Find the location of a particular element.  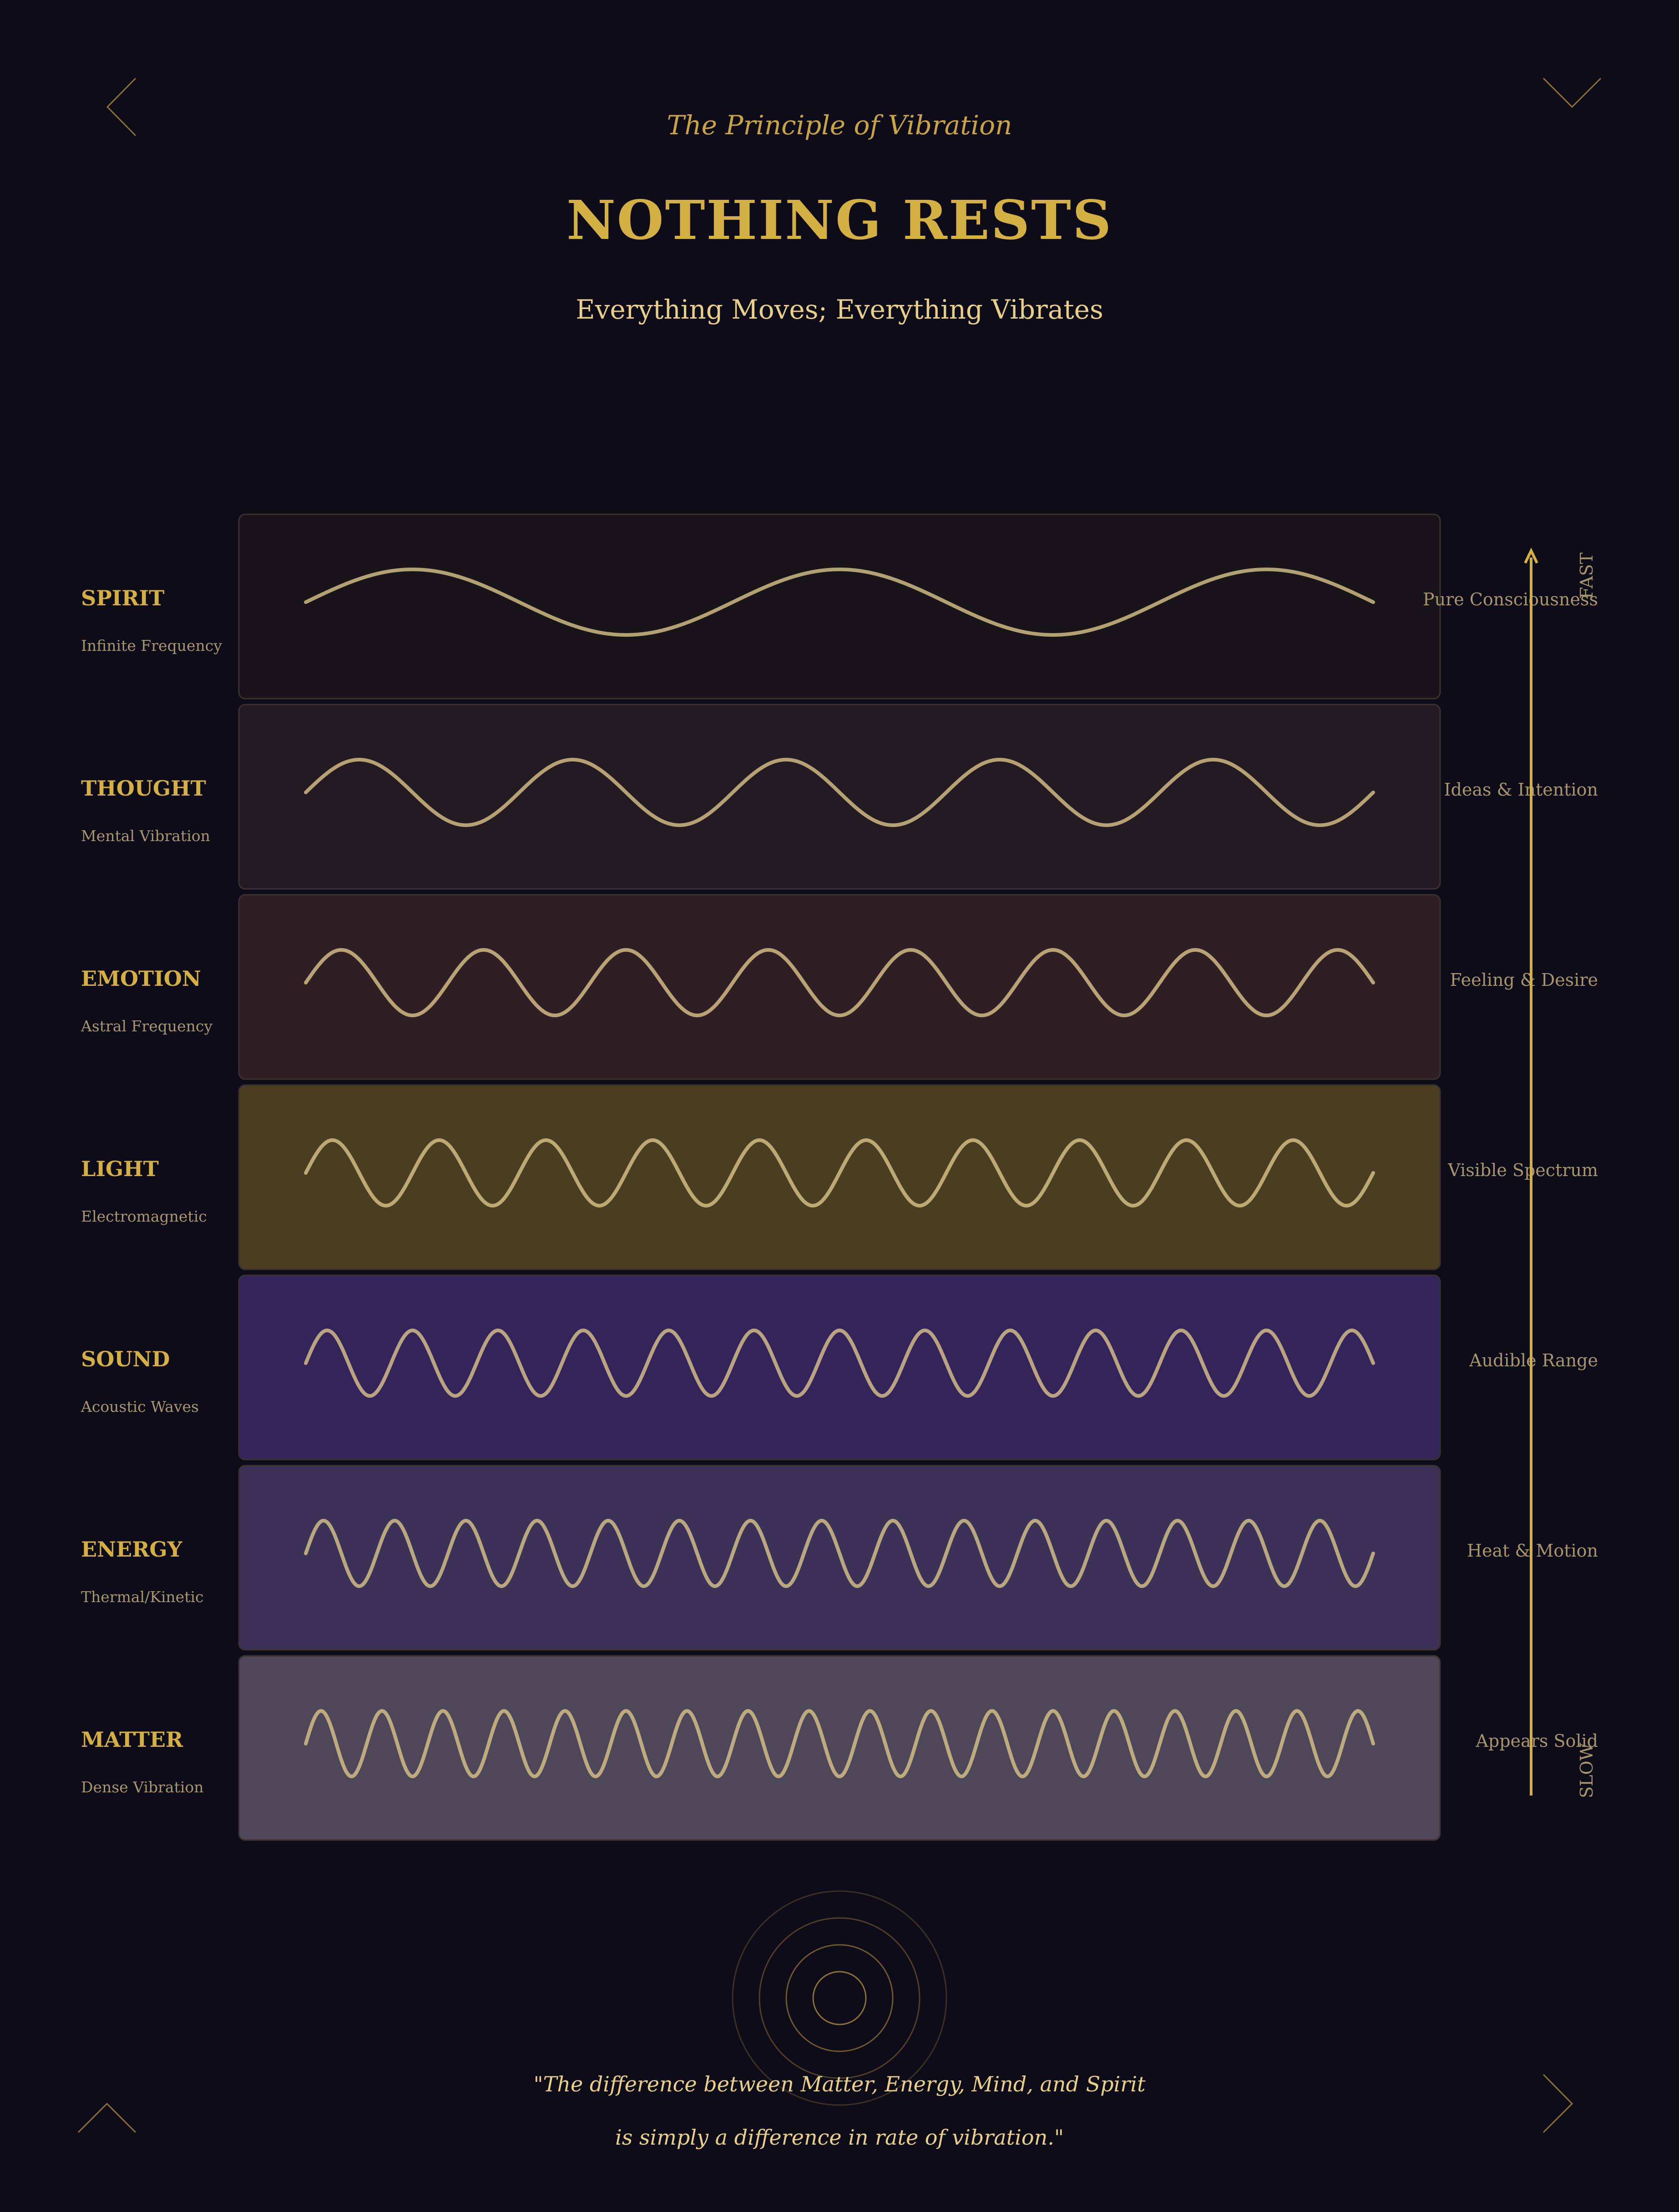

ornament-circle-medium is located at coordinates (840, 1998).